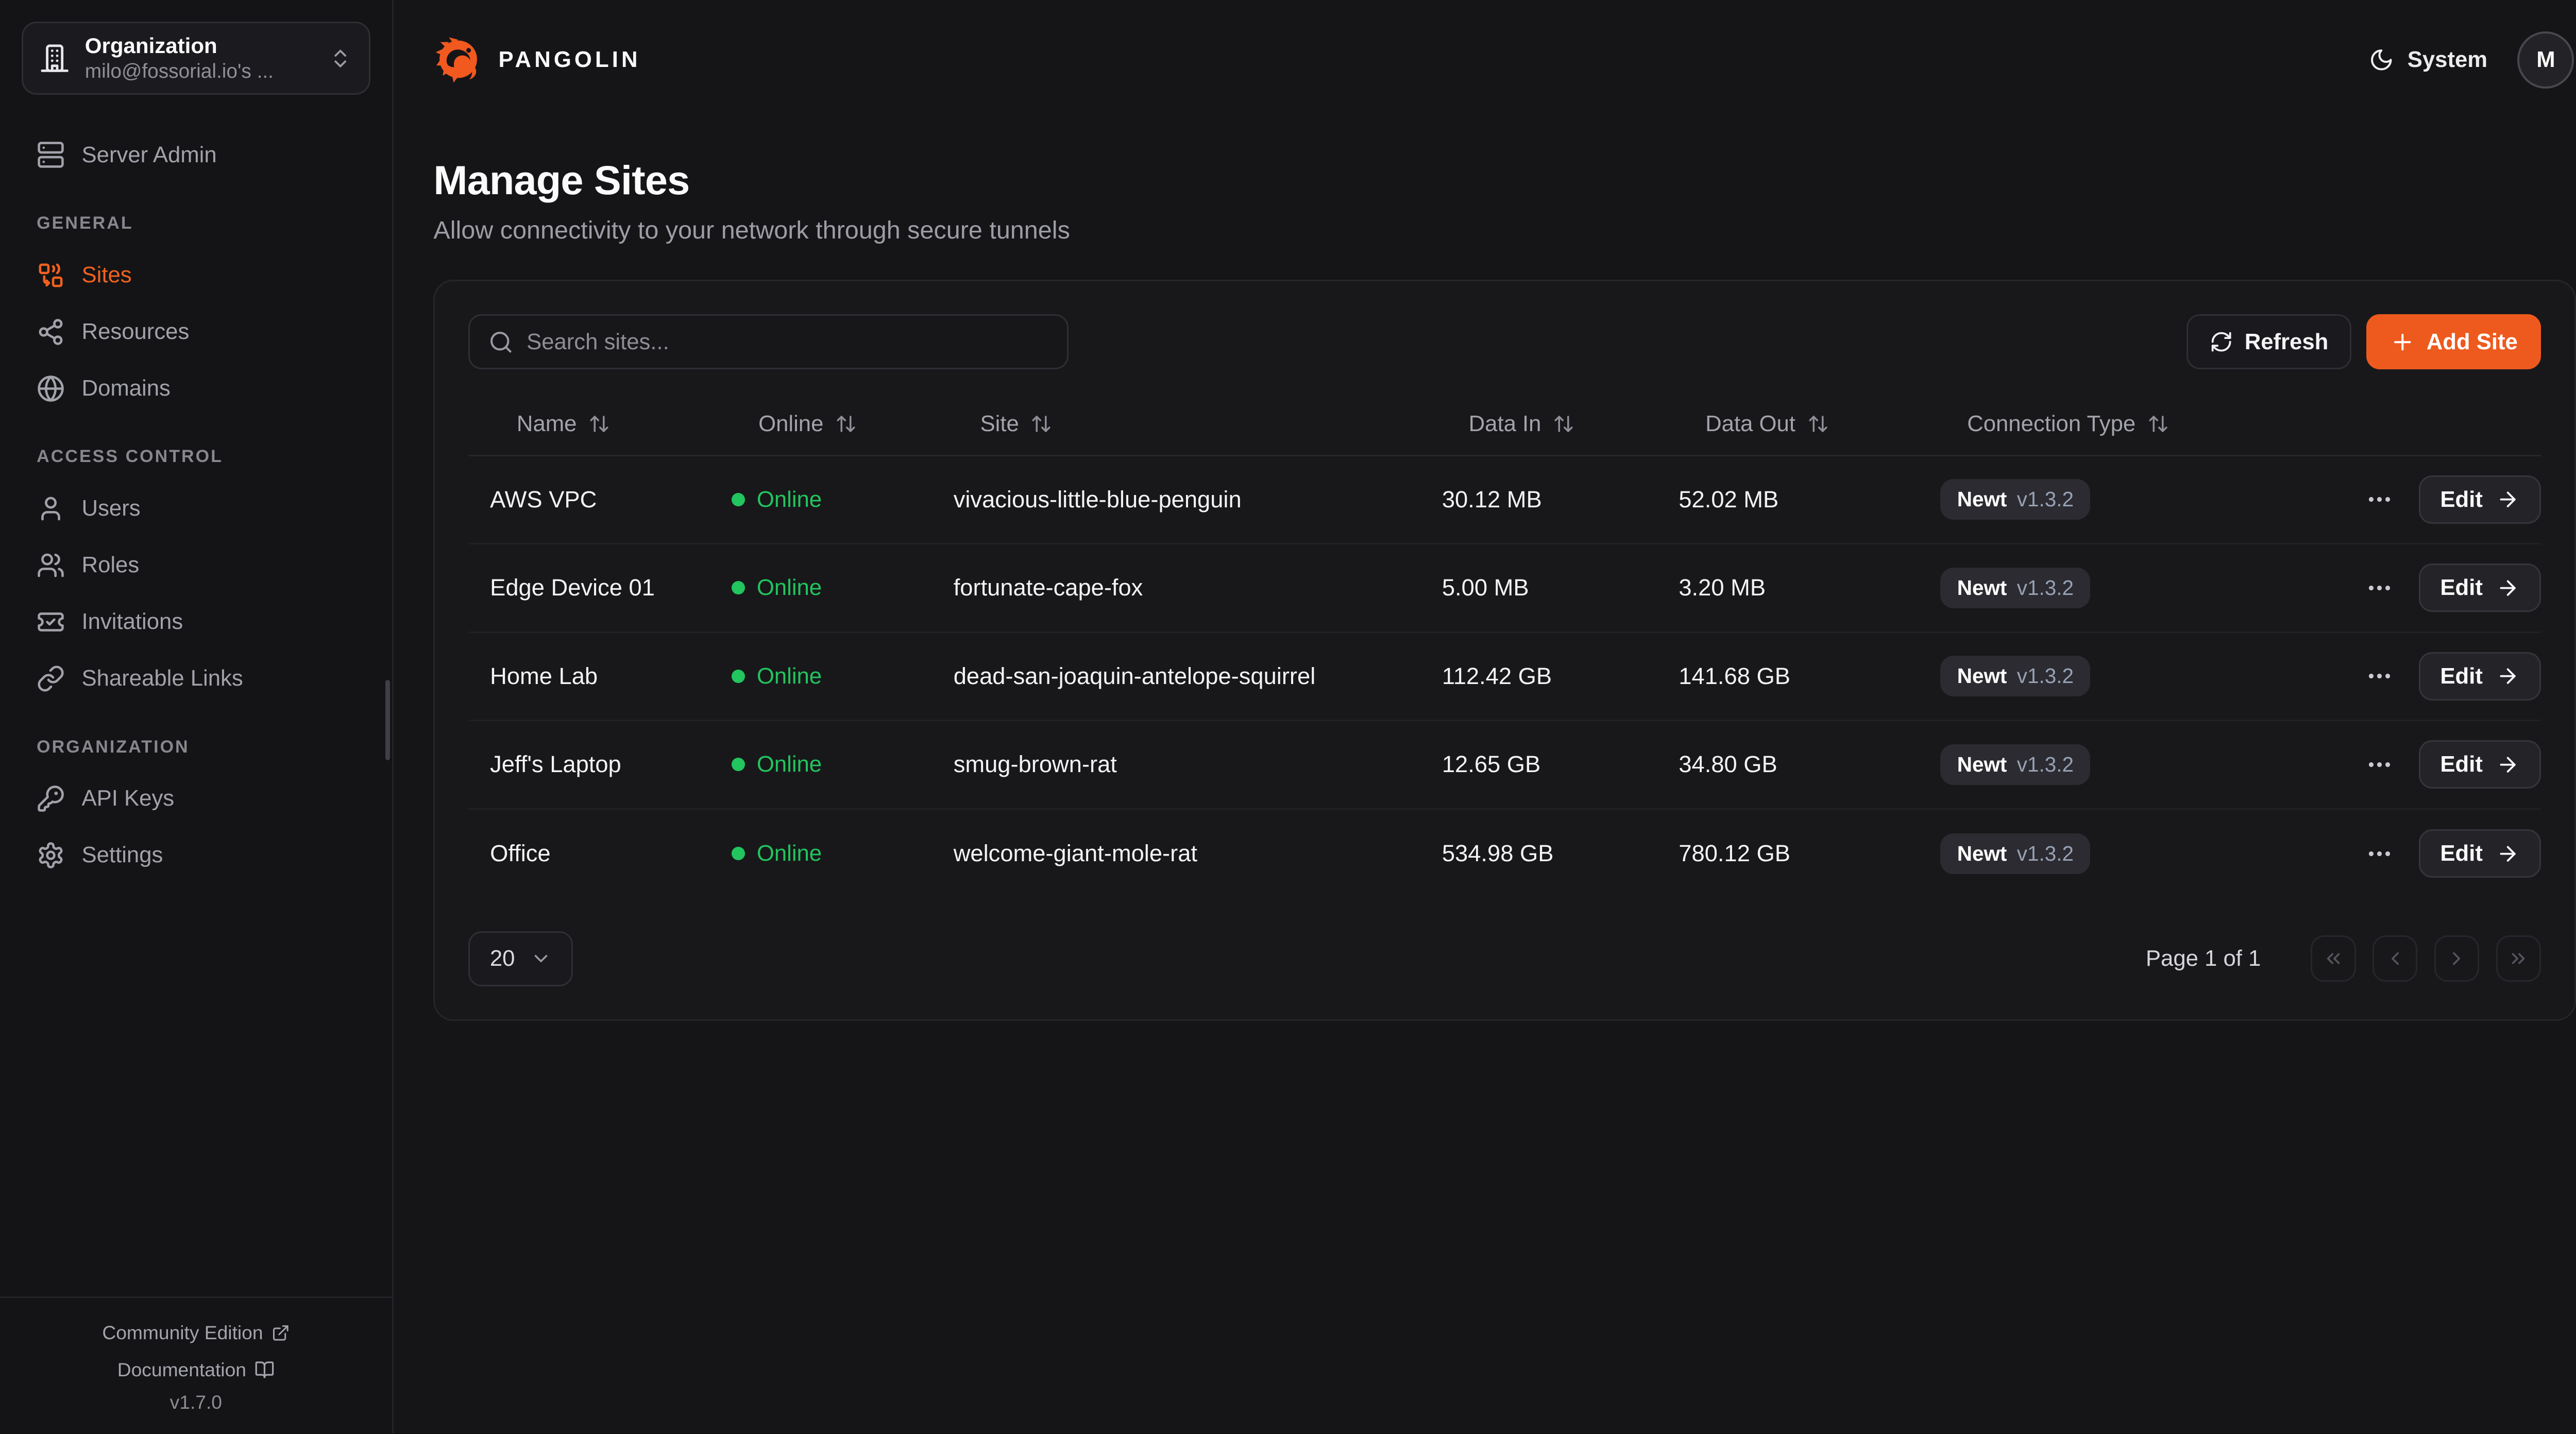 The height and width of the screenshot is (1434, 2576). Describe the element at coordinates (2428, 60) in the screenshot. I see `theme-toggle-button: System` at that location.